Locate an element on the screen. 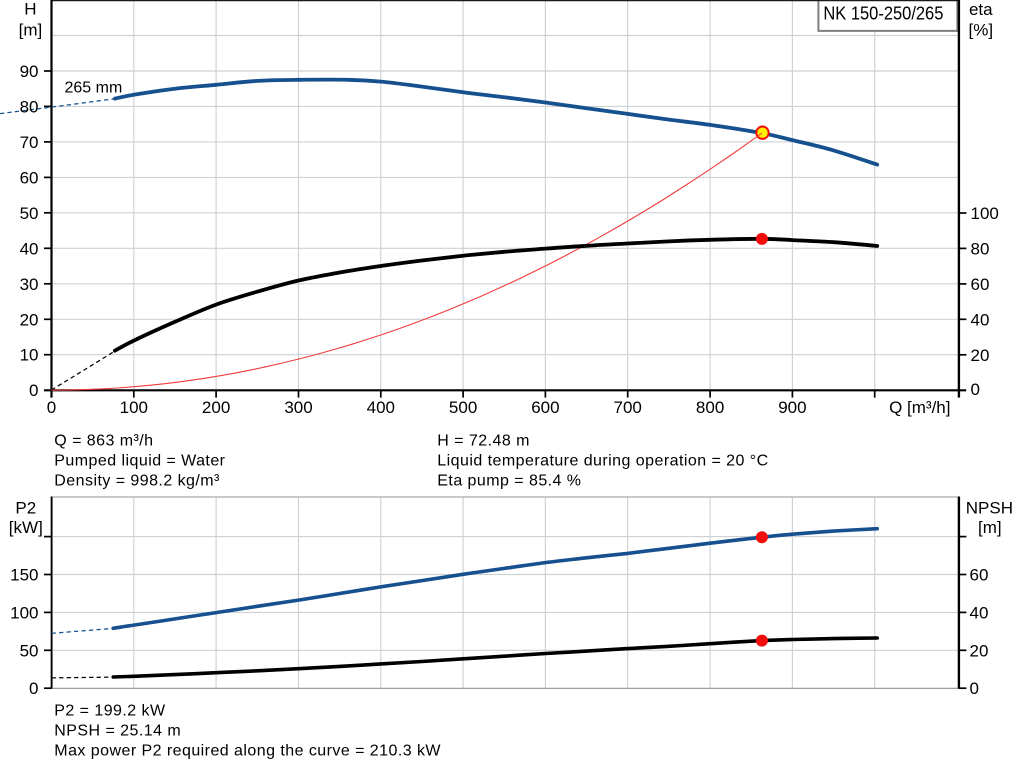  svg-text: H is located at coordinates (30, 9).